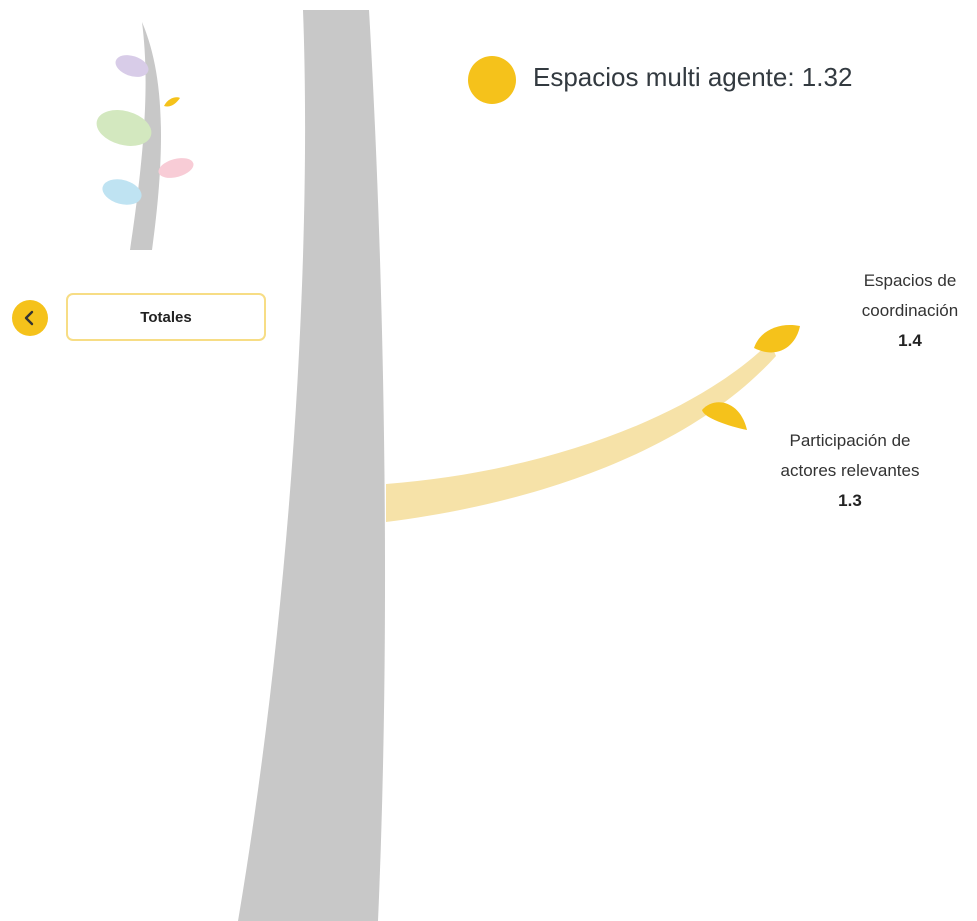 The height and width of the screenshot is (921, 977). What do you see at coordinates (124, 128) in the screenshot?
I see `thumbnail-leaf-green` at bounding box center [124, 128].